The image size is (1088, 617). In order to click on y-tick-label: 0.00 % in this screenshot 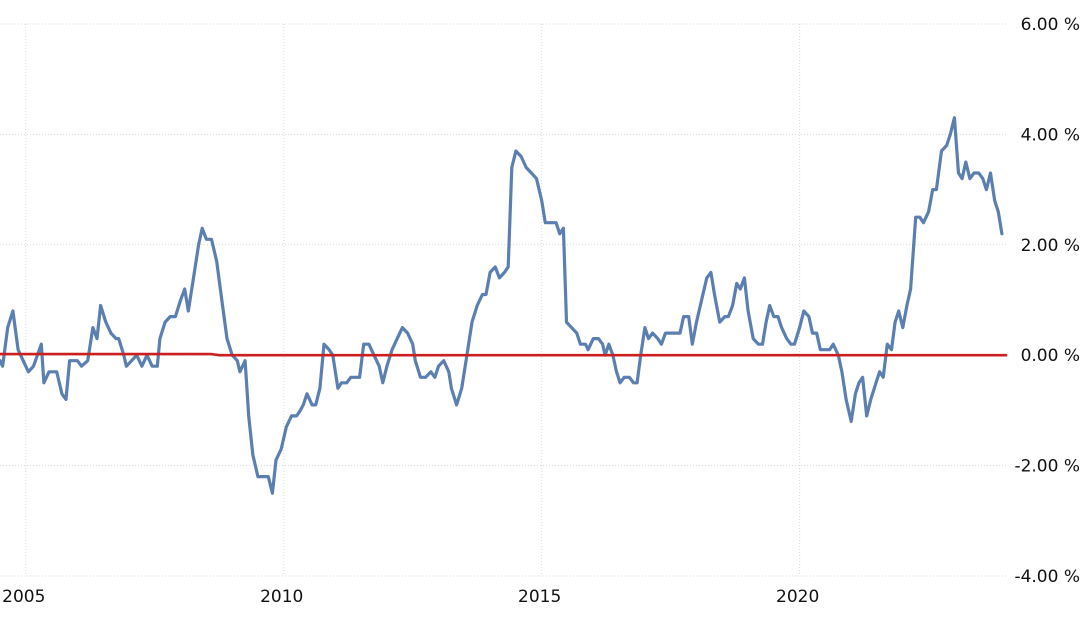, I will do `click(1050, 356)`.